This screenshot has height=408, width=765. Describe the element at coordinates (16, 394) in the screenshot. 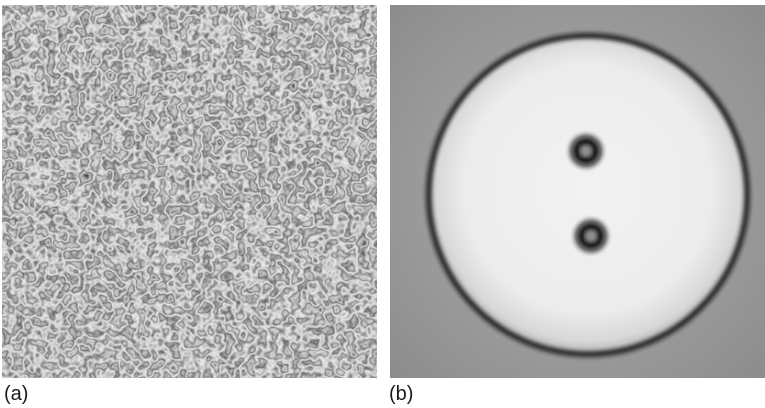

I see `panel-a-label: (a)` at that location.